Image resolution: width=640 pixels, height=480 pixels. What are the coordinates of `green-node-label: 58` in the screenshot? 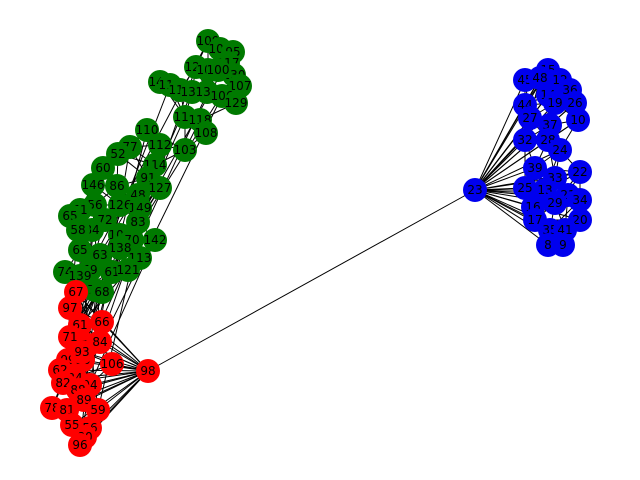 It's located at (77, 230).